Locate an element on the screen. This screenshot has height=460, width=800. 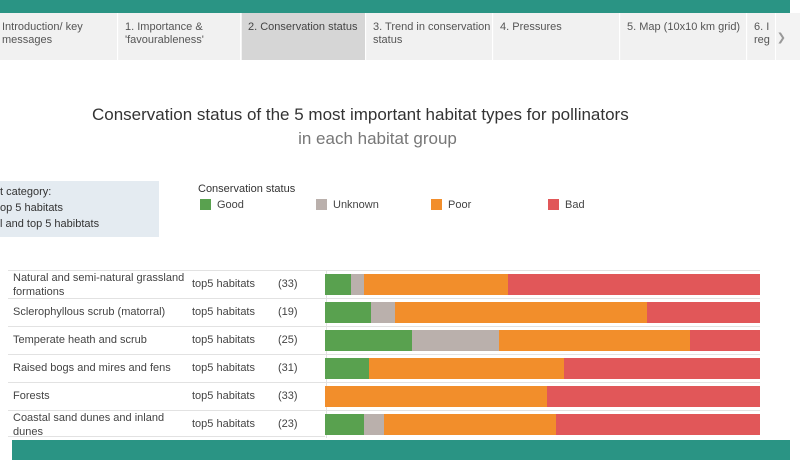
legend-title: Conservation status is located at coordinates (247, 189).